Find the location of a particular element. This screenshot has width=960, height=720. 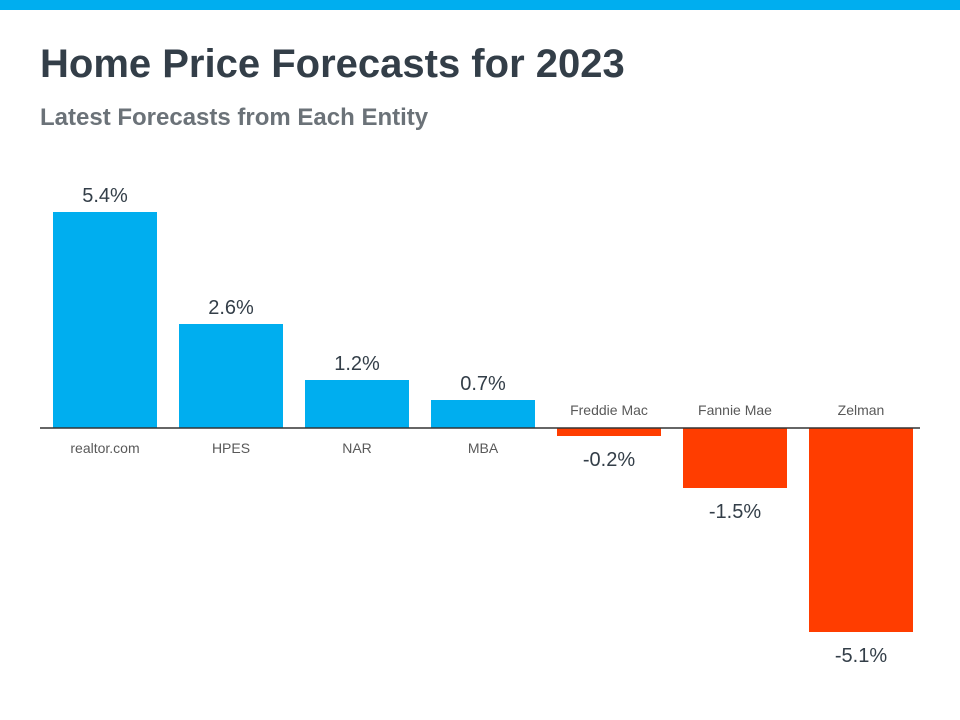

value-label-nar: 1.2% is located at coordinates (357, 364).